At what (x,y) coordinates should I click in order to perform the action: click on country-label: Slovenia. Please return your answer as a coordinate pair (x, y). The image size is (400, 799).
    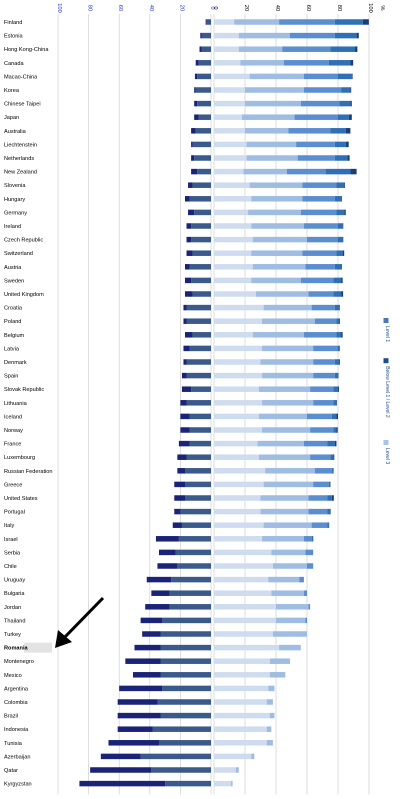
    Looking at the image, I should click on (15, 186).